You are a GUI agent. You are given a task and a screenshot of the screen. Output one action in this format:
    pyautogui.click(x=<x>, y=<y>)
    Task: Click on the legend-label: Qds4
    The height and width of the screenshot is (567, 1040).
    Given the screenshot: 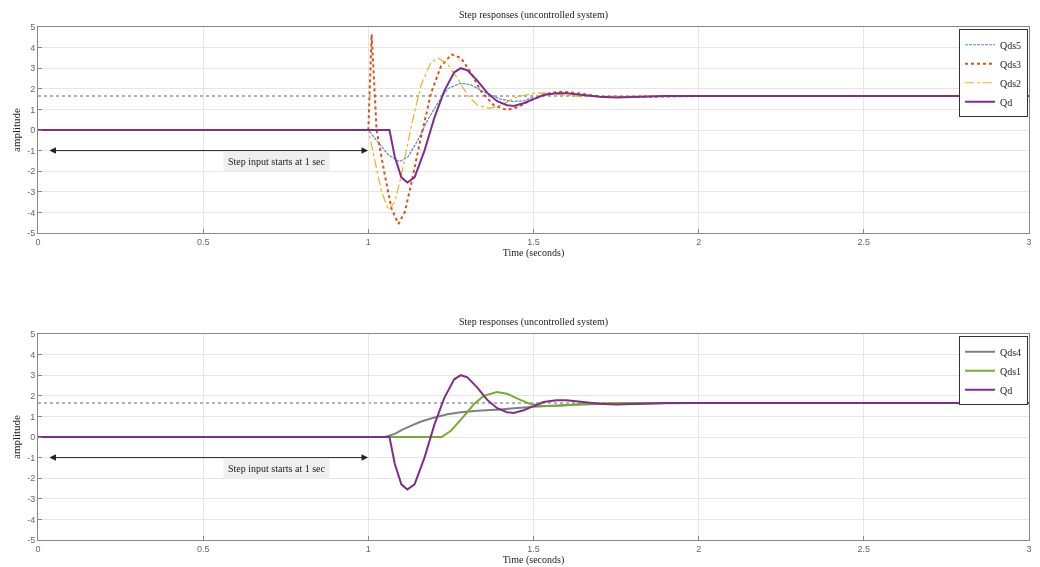 What is the action you would take?
    pyautogui.click(x=1011, y=352)
    